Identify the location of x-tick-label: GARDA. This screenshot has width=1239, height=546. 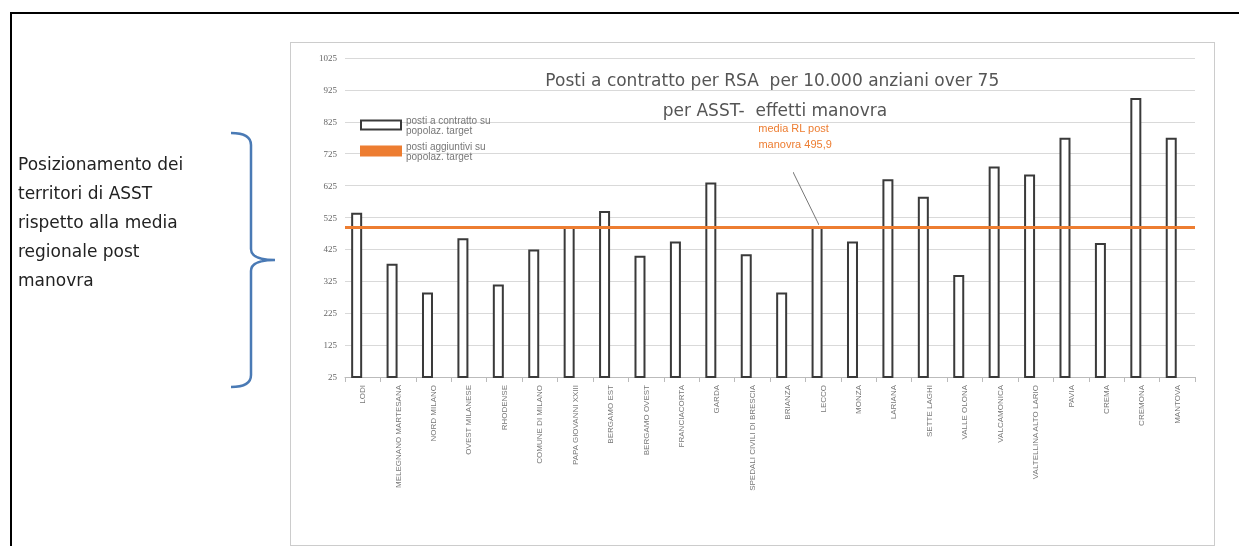
(717, 399).